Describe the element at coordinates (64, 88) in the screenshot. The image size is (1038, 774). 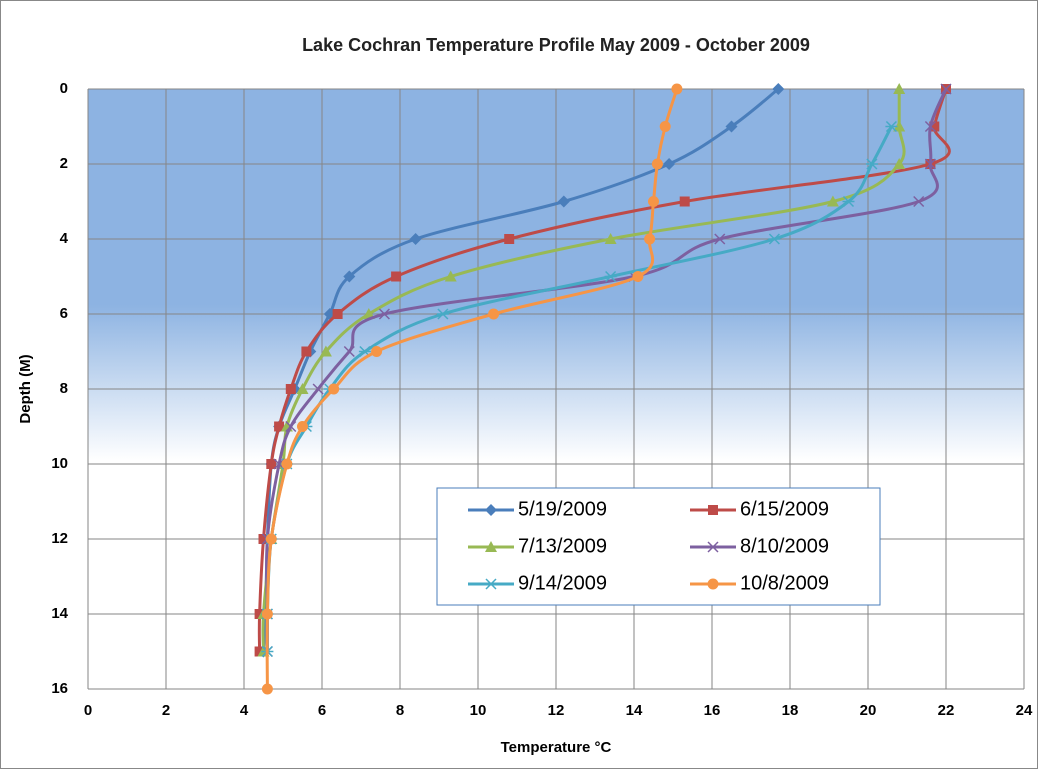
I see `y-tick-label: 0` at that location.